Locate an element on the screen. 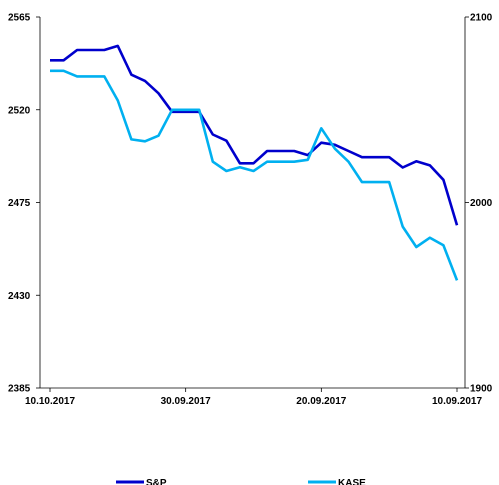 Image resolution: width=499 pixels, height=485 pixels. x-tick-label: 10.09.2017 is located at coordinates (457, 401).